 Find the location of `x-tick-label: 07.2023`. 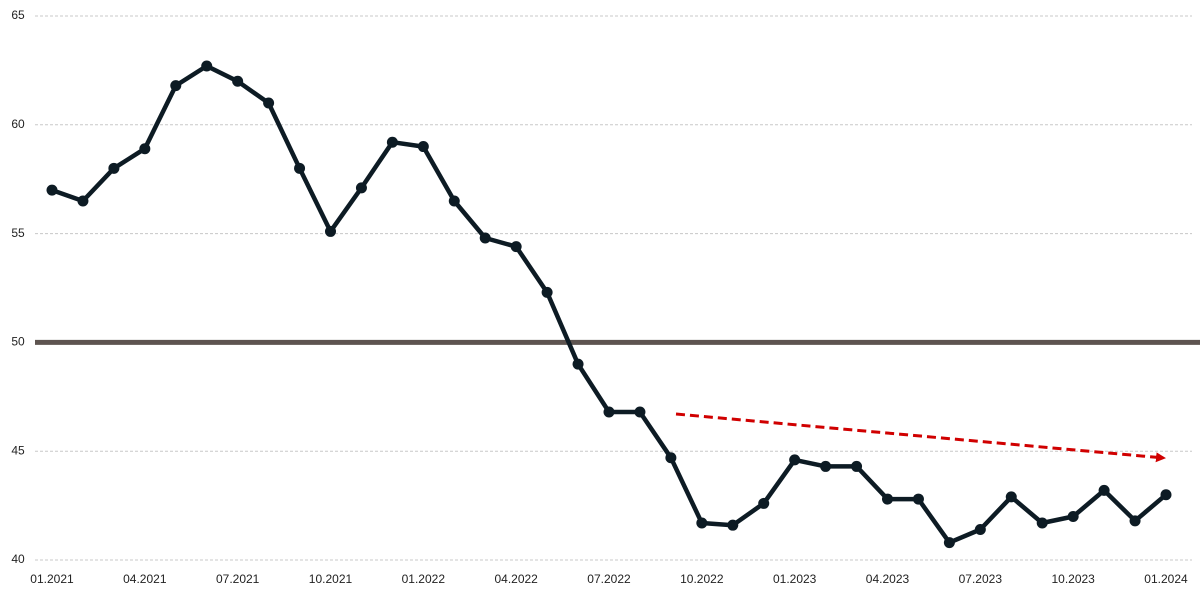

x-tick-label: 07.2023 is located at coordinates (981, 579).